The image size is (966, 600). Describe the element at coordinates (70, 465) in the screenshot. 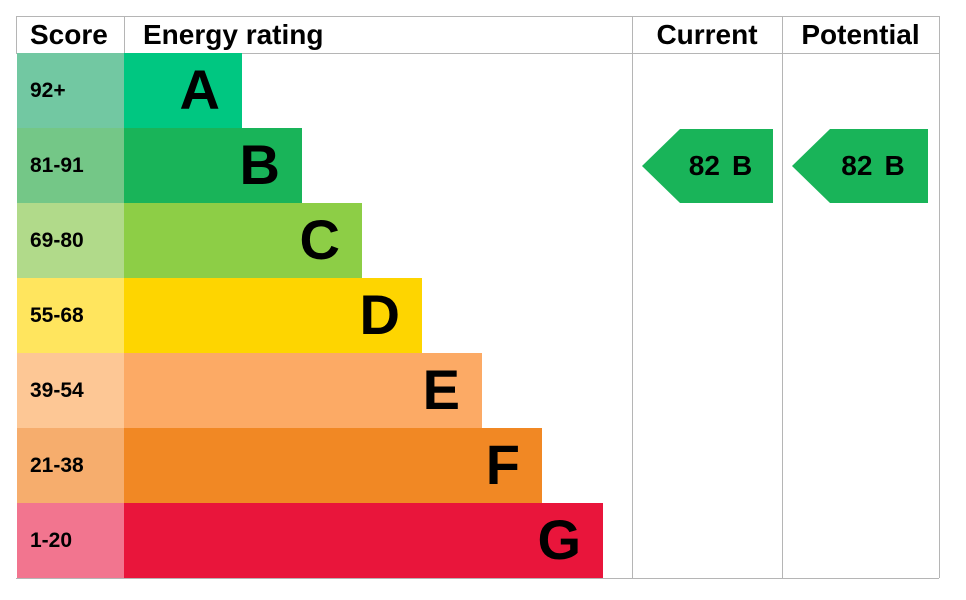

I see `score-cell: 21-38` at that location.